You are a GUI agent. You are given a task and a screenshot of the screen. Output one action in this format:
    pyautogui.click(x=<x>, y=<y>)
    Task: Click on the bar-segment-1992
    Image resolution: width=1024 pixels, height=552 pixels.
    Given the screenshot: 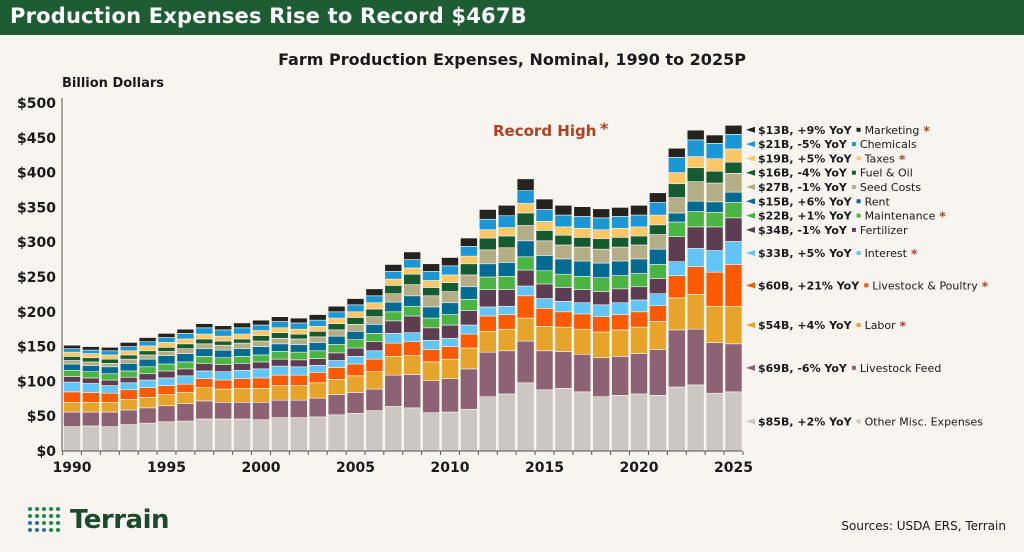 What is the action you would take?
    pyautogui.click(x=110, y=377)
    